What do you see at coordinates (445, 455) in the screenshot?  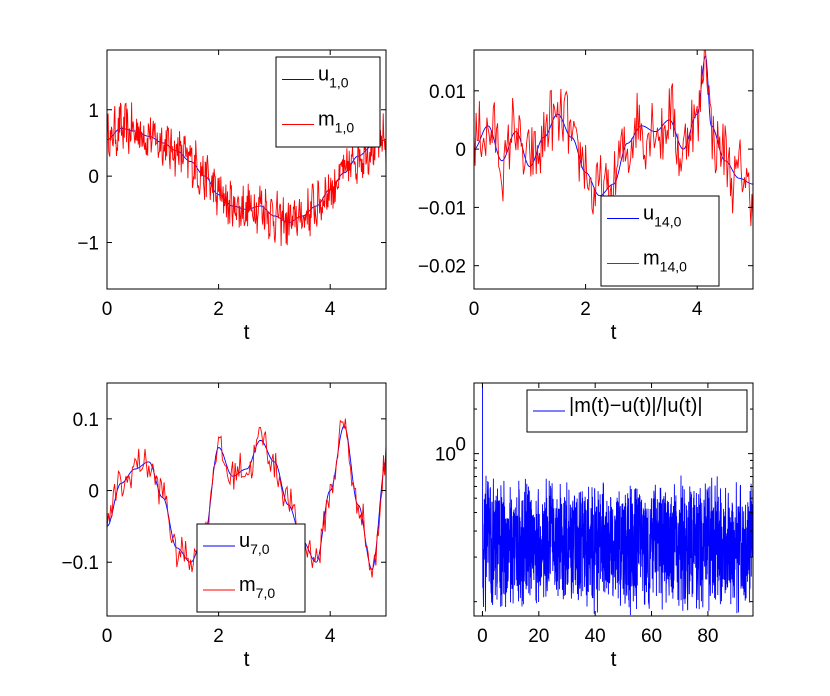 I see `y-tick-label: 10` at bounding box center [445, 455].